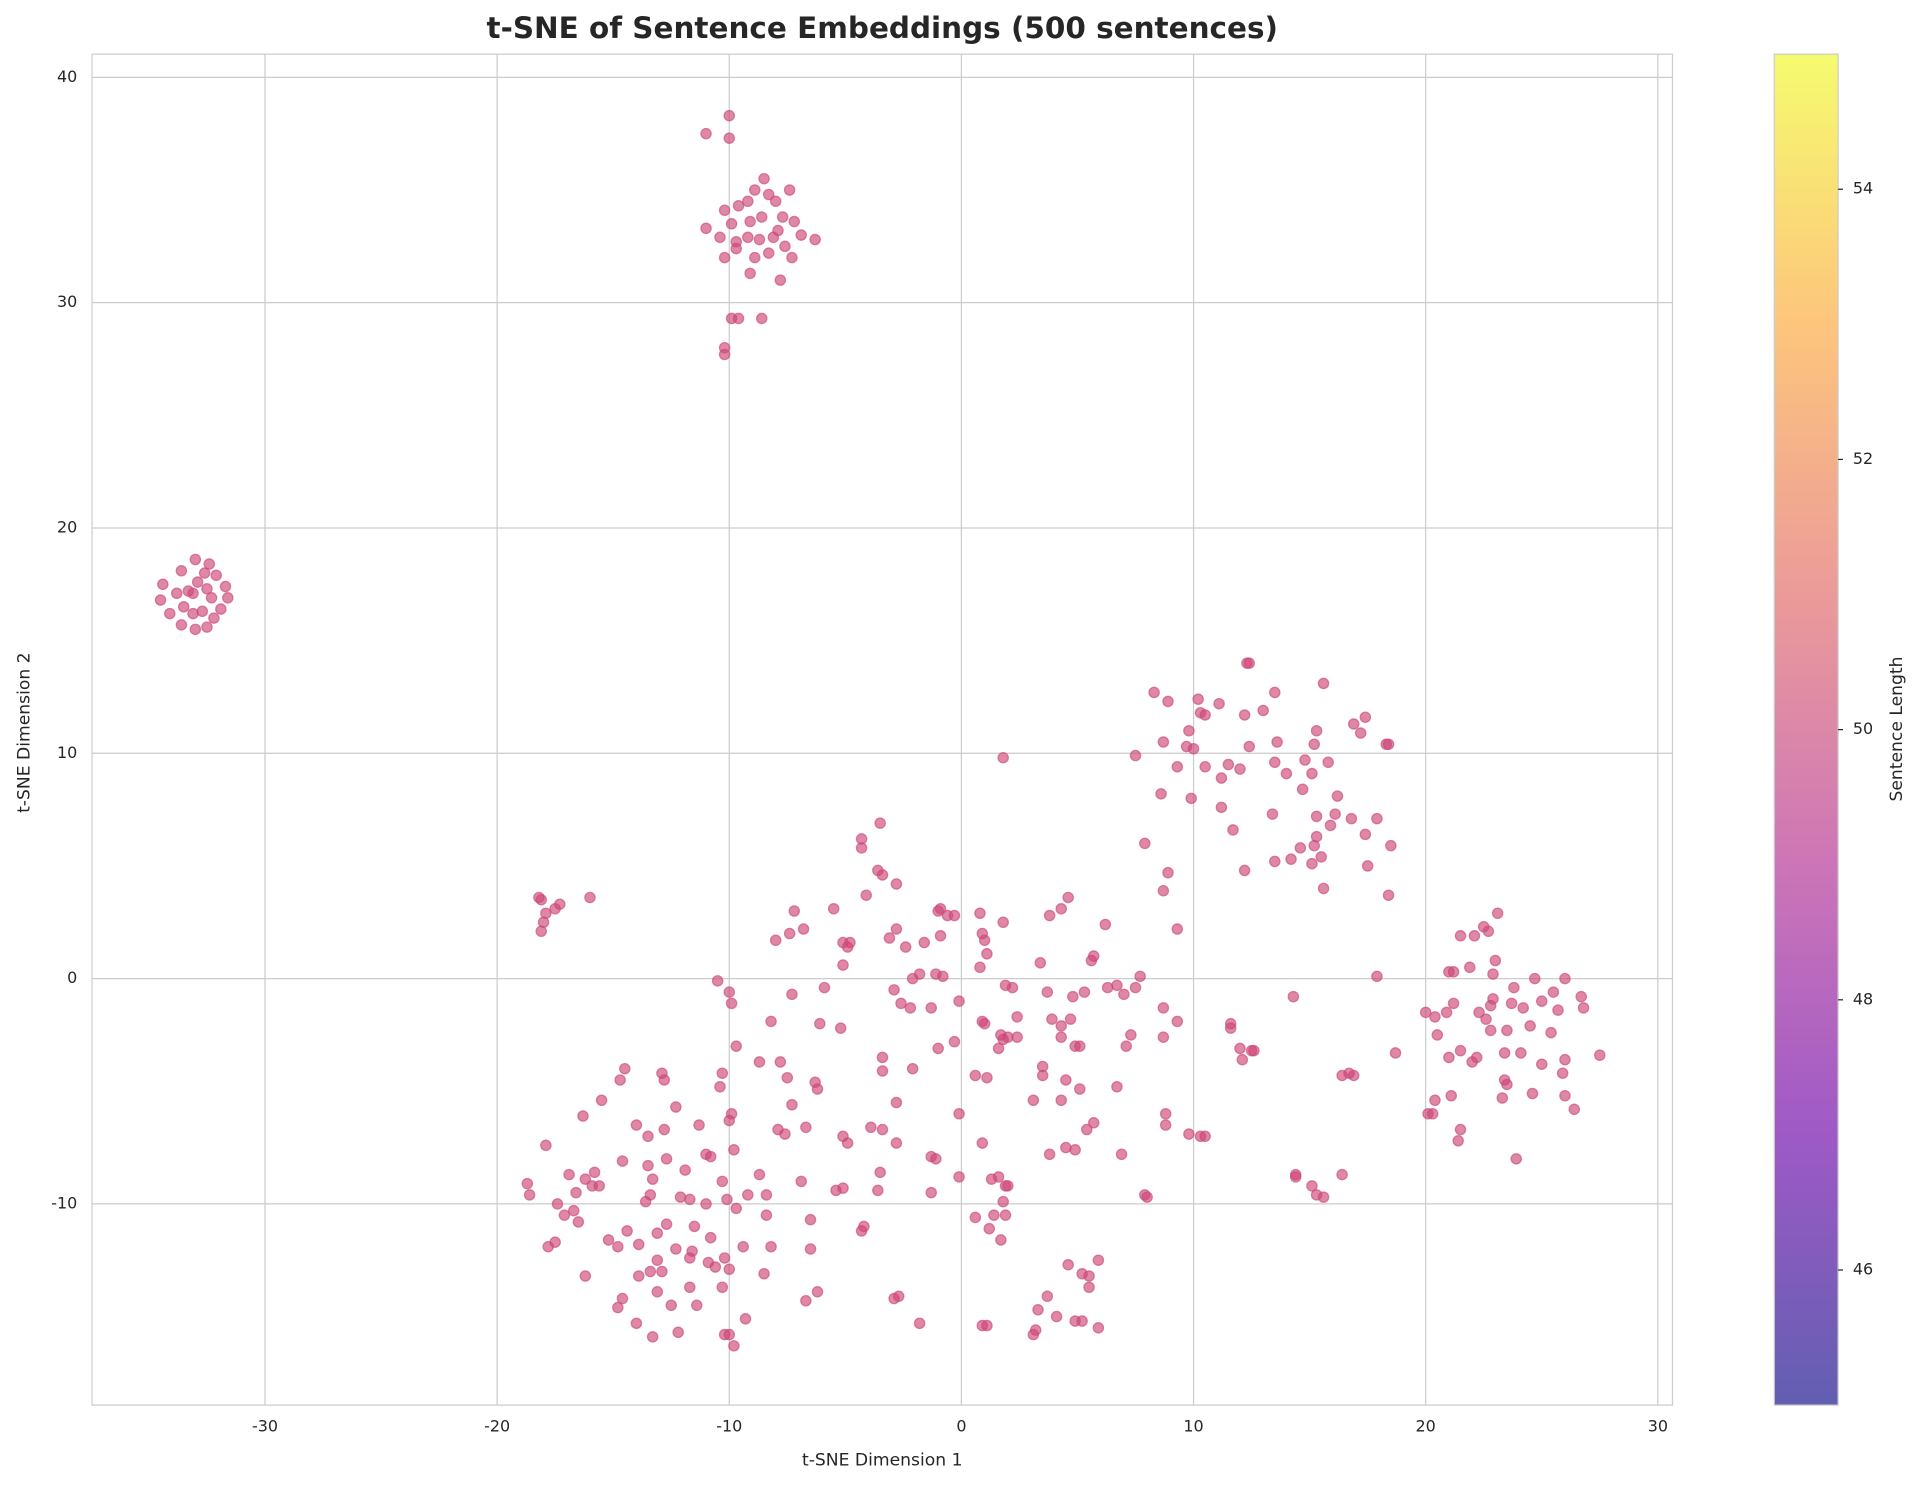  Describe the element at coordinates (961, 1426) in the screenshot. I see `x-tick-label: 0` at that location.